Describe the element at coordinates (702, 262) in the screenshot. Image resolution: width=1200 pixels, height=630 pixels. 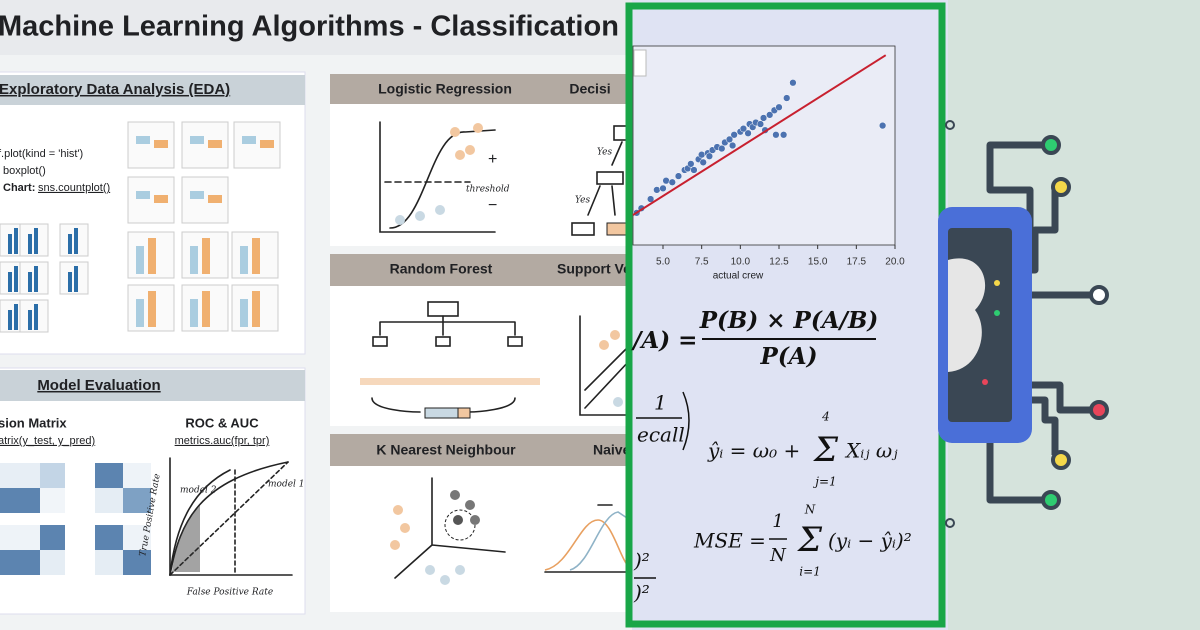
I see `x-tick-label: 7.5` at that location.